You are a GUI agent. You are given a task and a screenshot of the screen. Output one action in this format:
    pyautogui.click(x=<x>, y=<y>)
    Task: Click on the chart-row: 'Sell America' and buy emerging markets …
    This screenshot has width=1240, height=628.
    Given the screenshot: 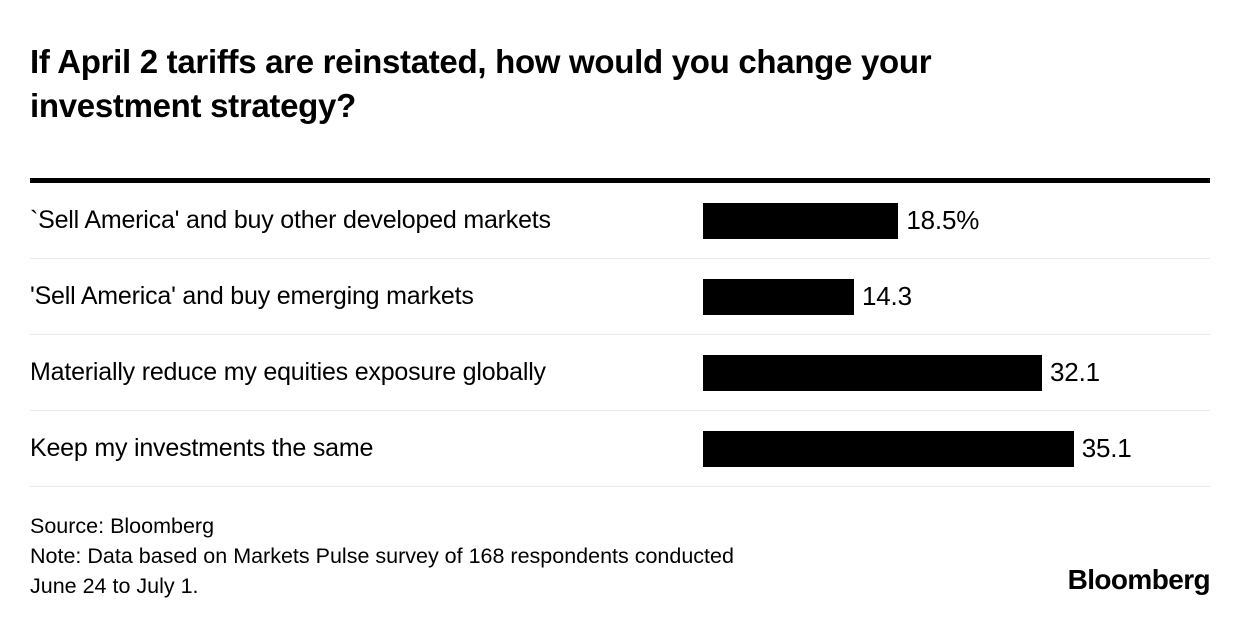 What is the action you would take?
    pyautogui.click(x=620, y=297)
    